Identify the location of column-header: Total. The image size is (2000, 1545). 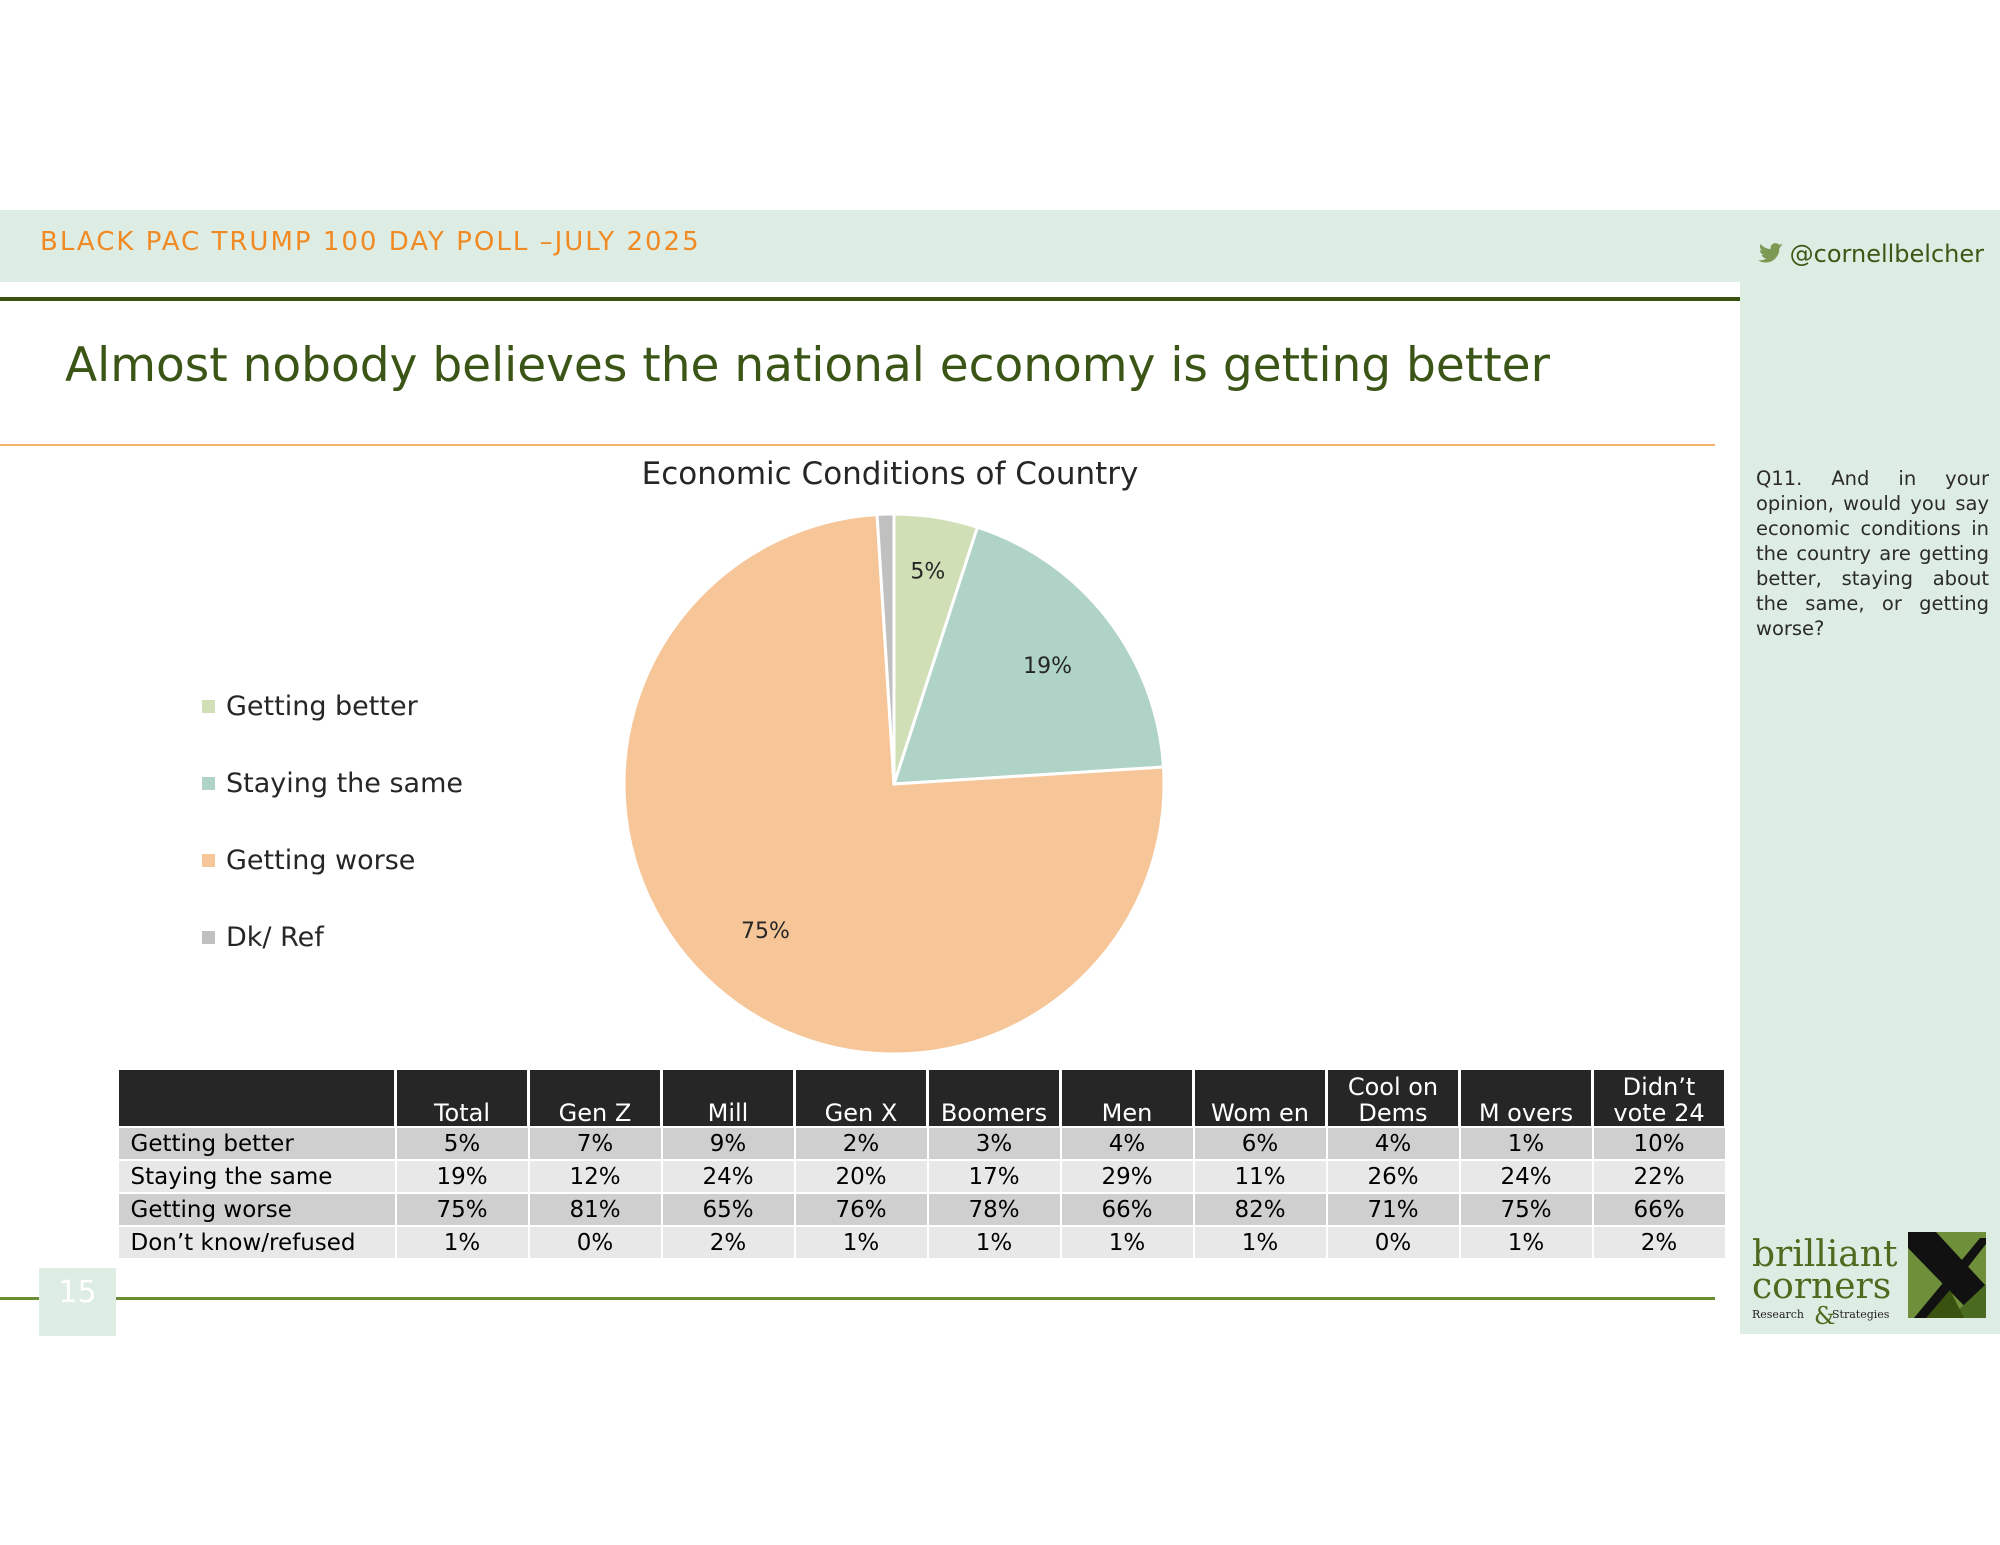
(462, 1098).